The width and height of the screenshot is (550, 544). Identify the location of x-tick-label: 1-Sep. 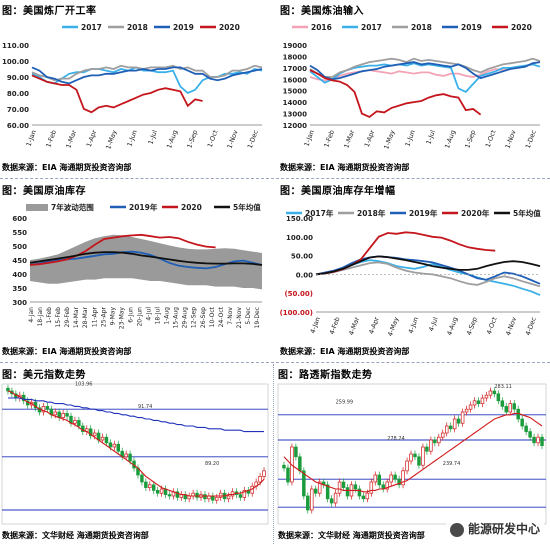
(470, 139).